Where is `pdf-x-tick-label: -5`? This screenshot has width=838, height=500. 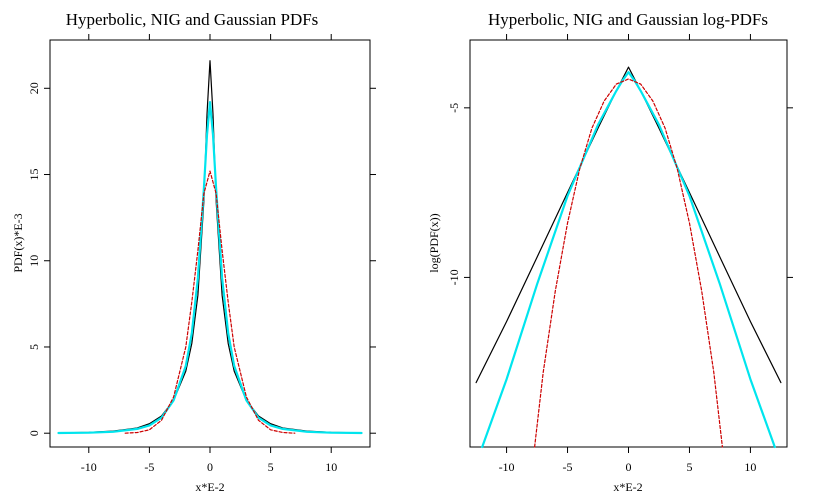 pdf-x-tick-label: -5 is located at coordinates (149, 467).